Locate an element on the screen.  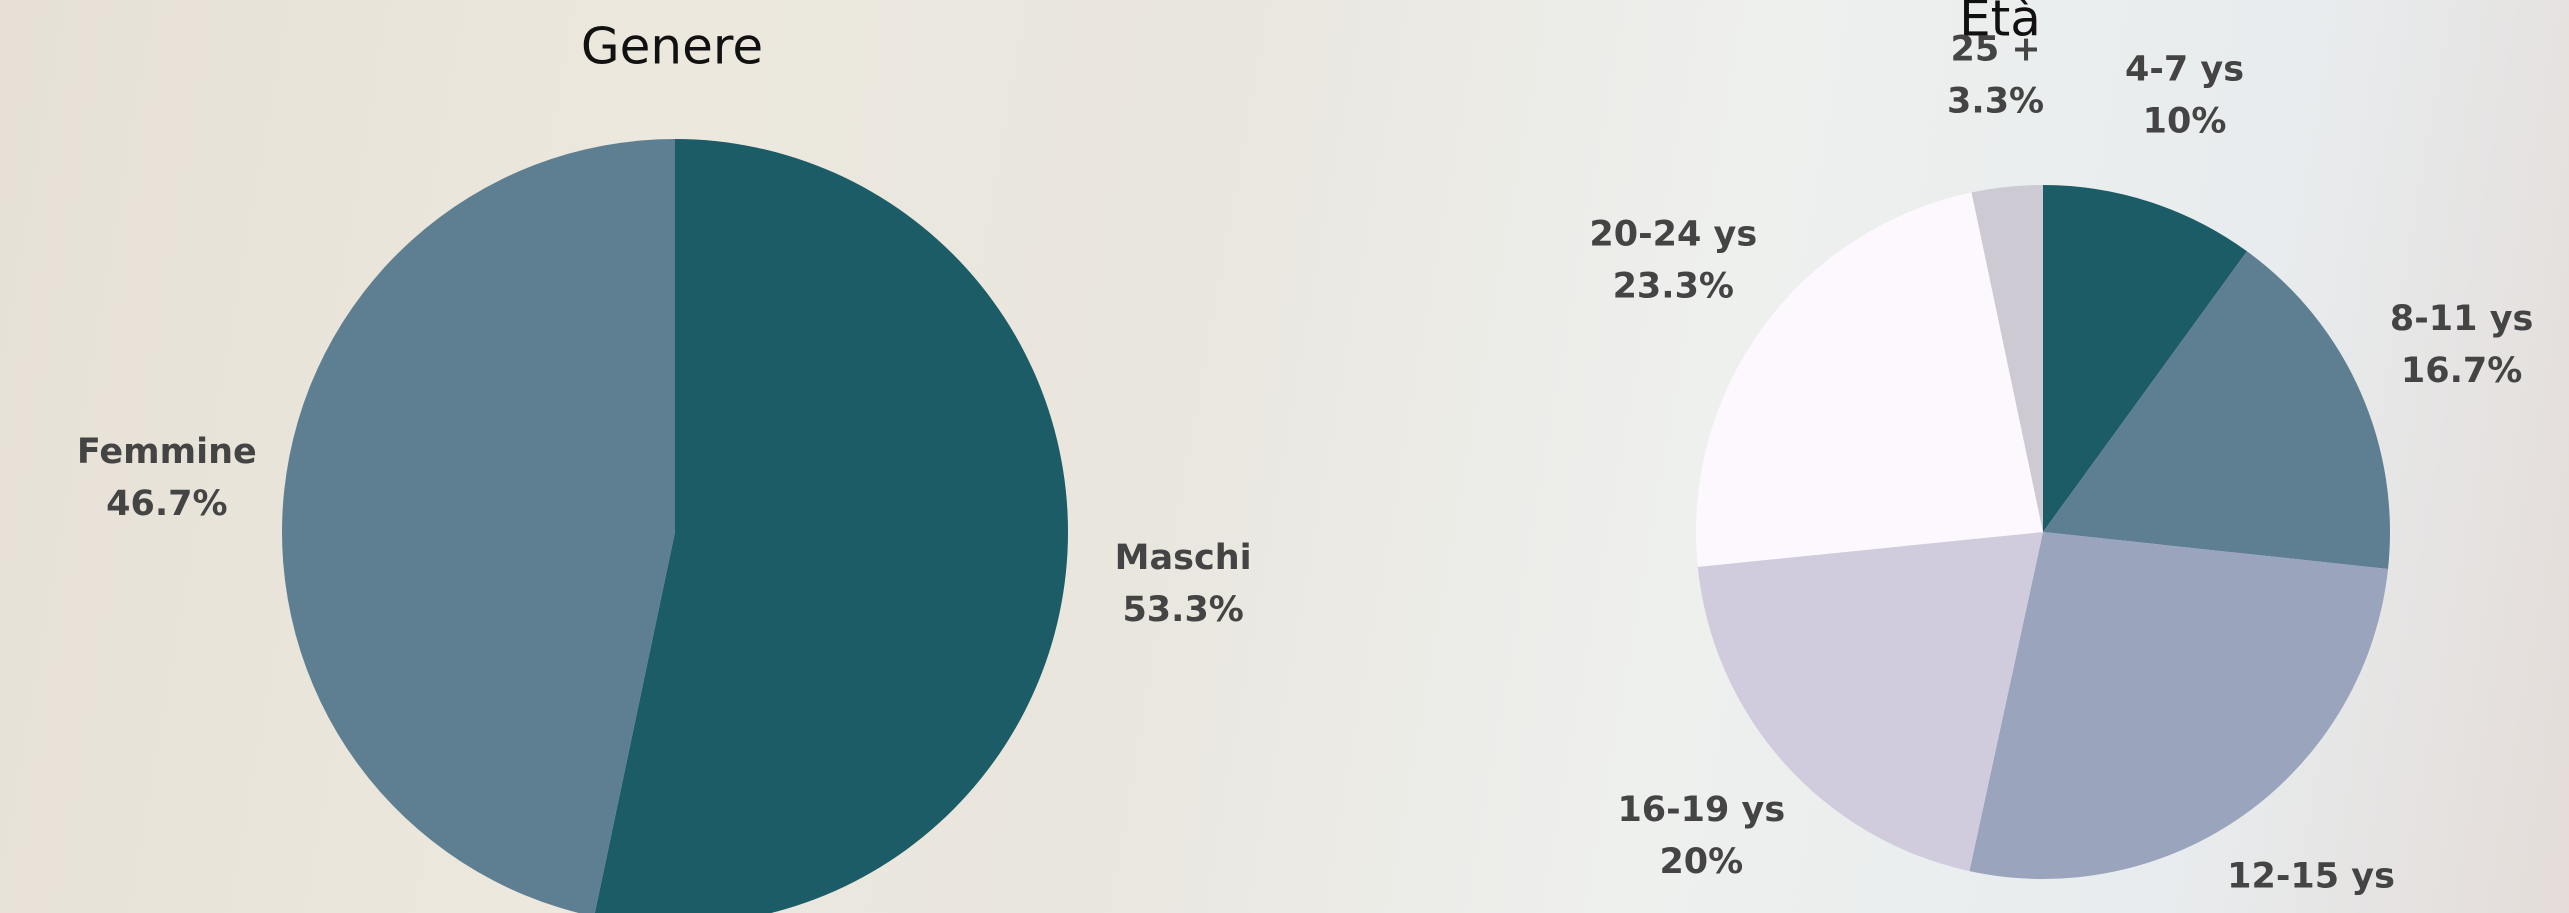
chart-title: Età is located at coordinates (2000, 24).